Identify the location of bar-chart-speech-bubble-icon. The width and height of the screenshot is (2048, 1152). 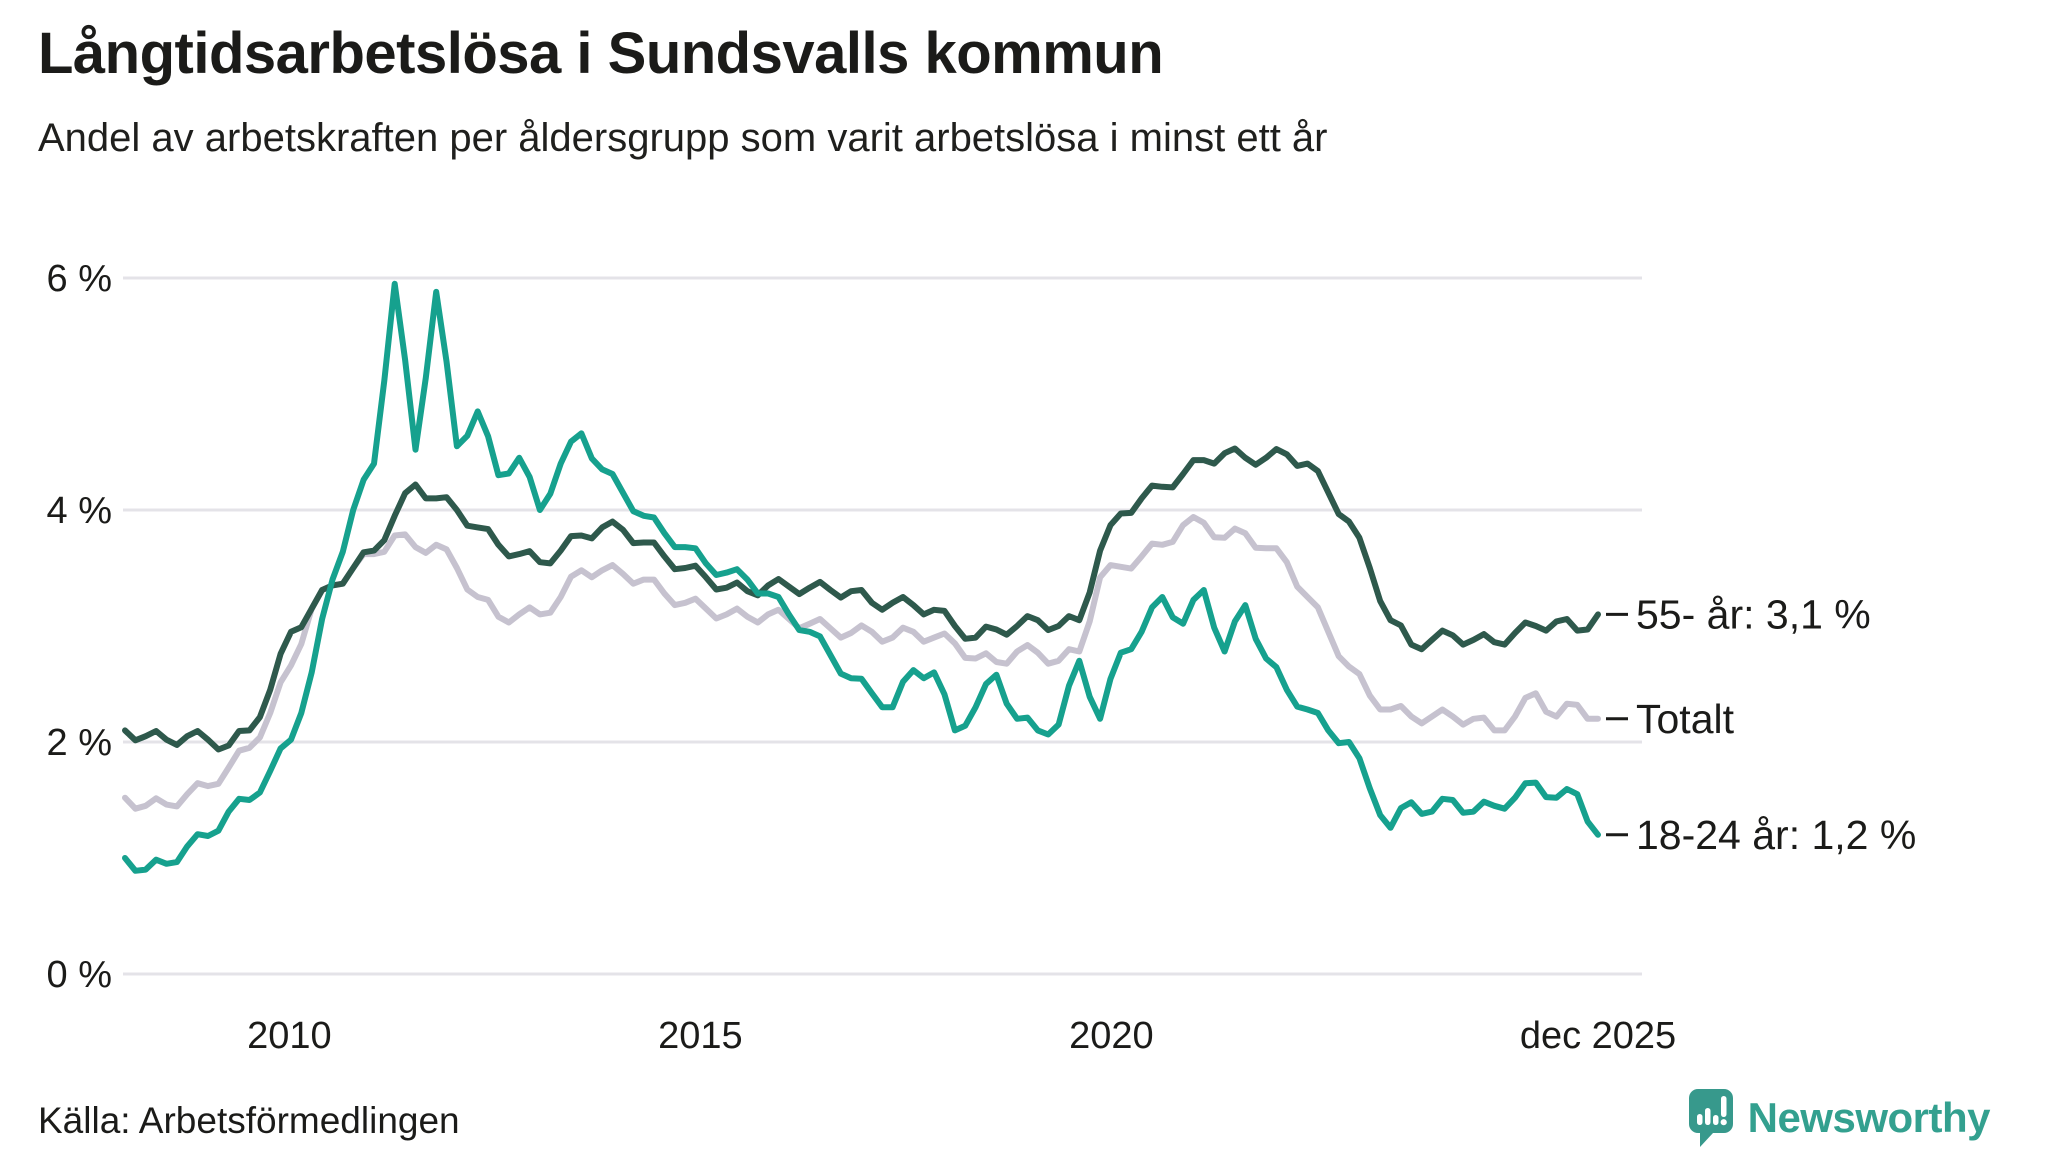
(1710, 1118).